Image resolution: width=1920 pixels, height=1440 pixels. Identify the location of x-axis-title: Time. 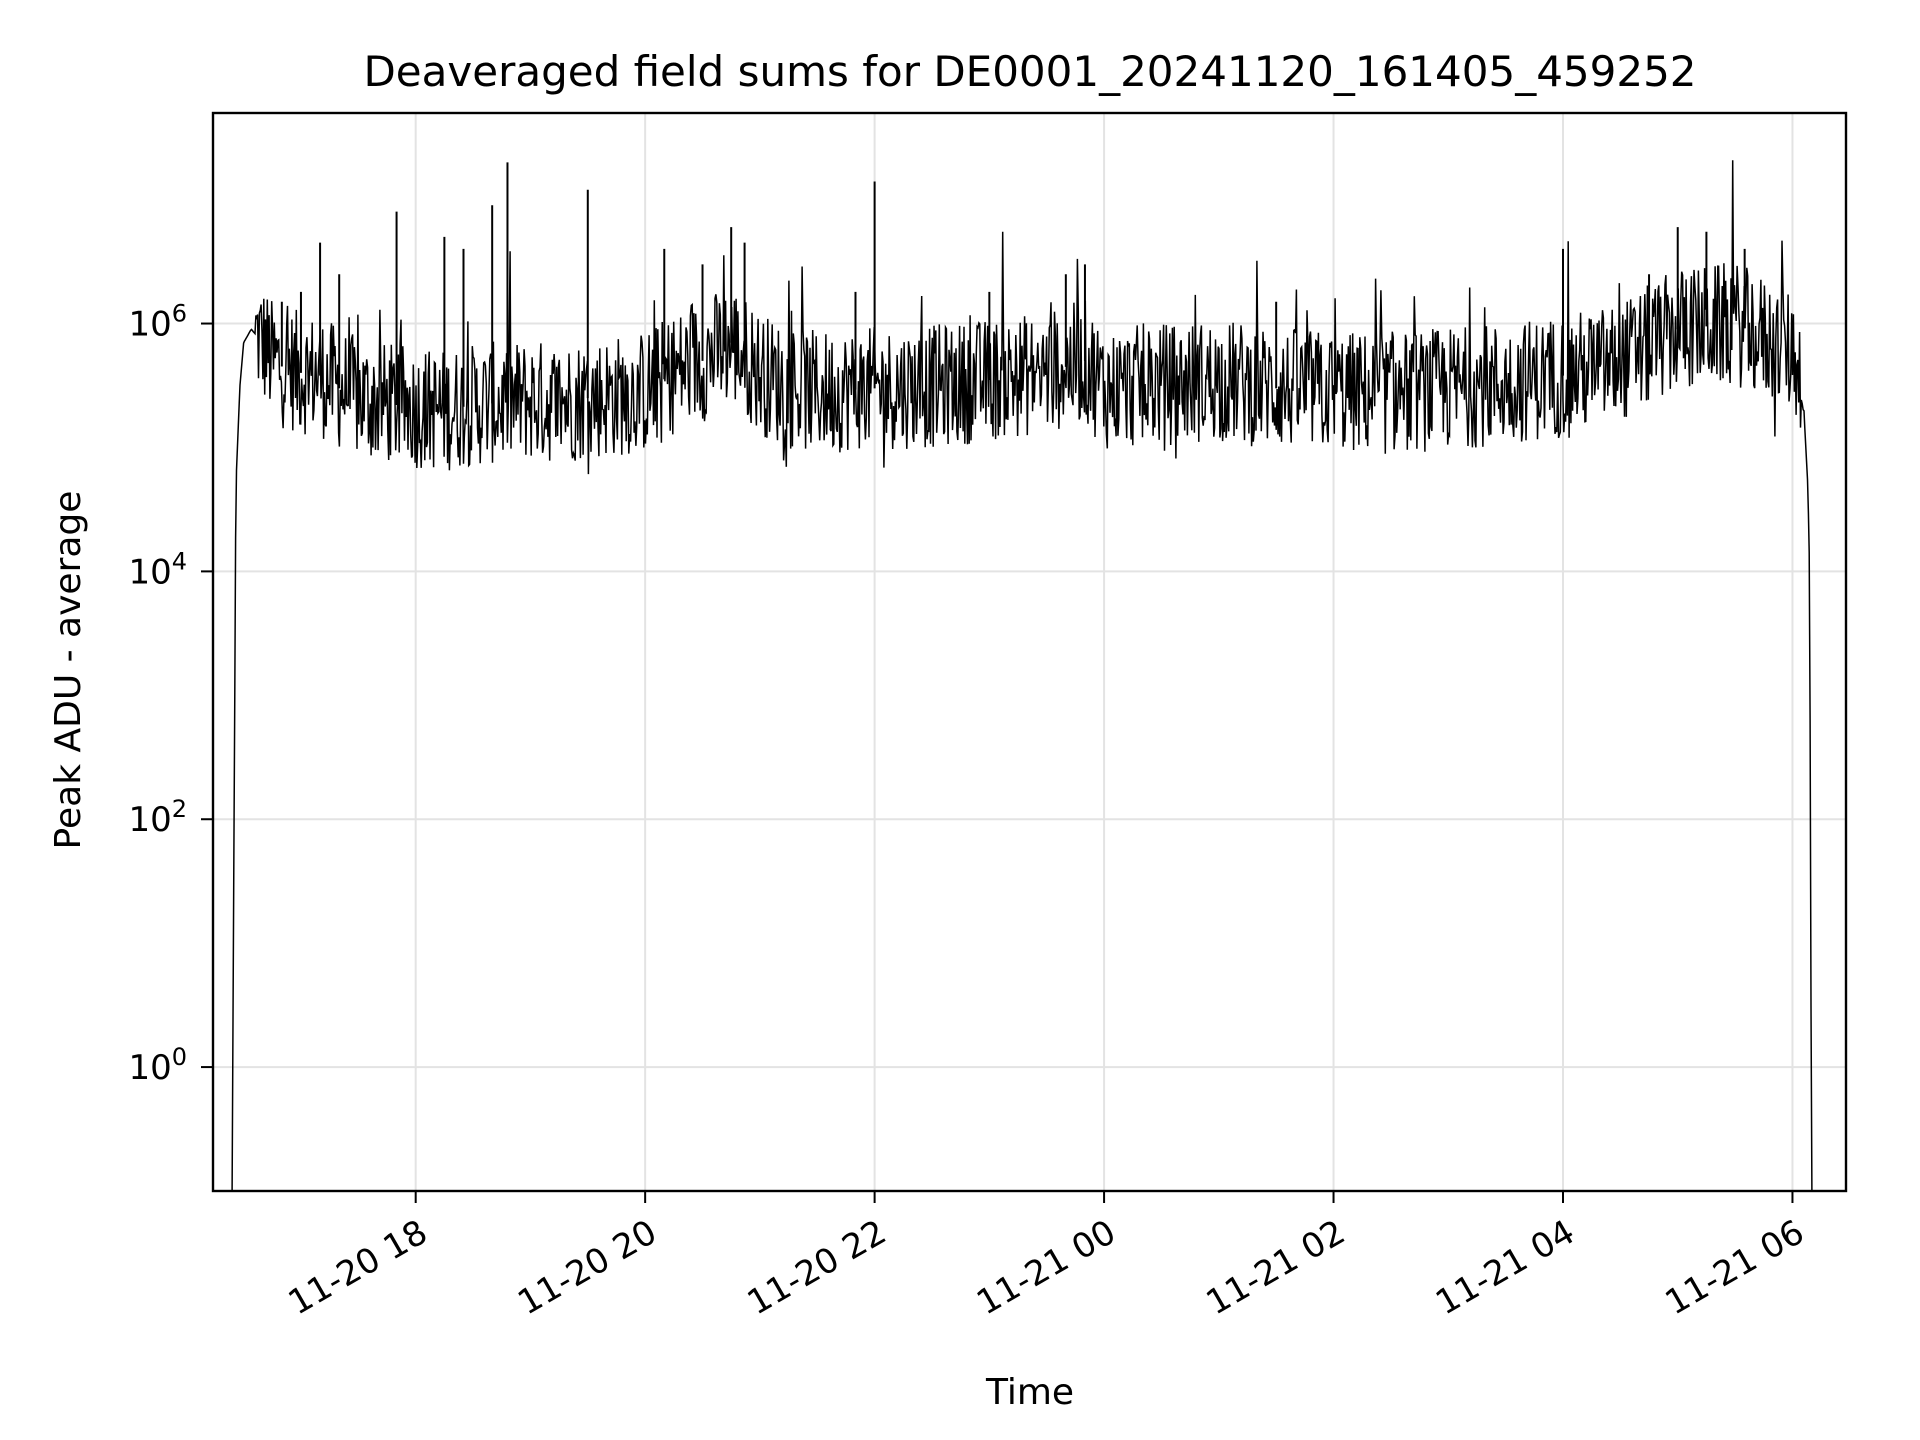
(1029, 1392).